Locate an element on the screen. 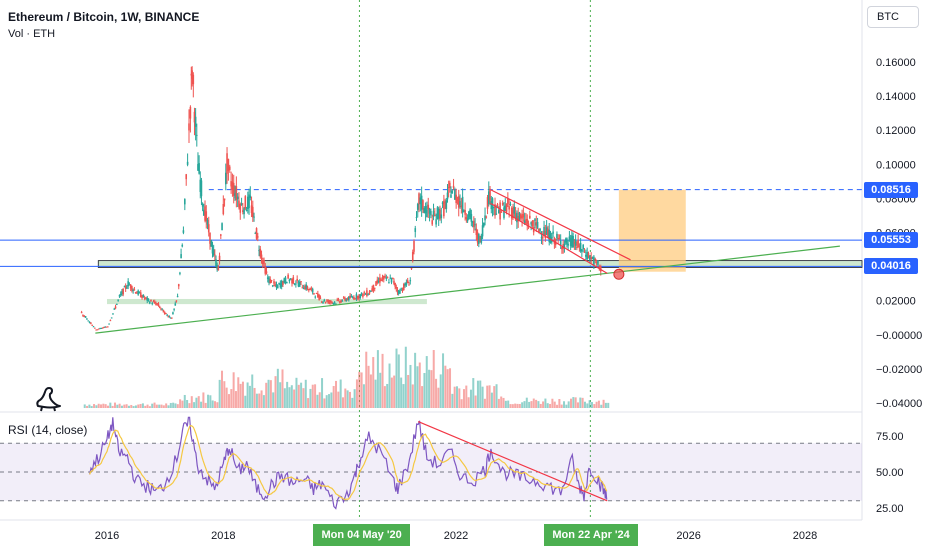  rsi-axis-label: 50.00 is located at coordinates (890, 473).